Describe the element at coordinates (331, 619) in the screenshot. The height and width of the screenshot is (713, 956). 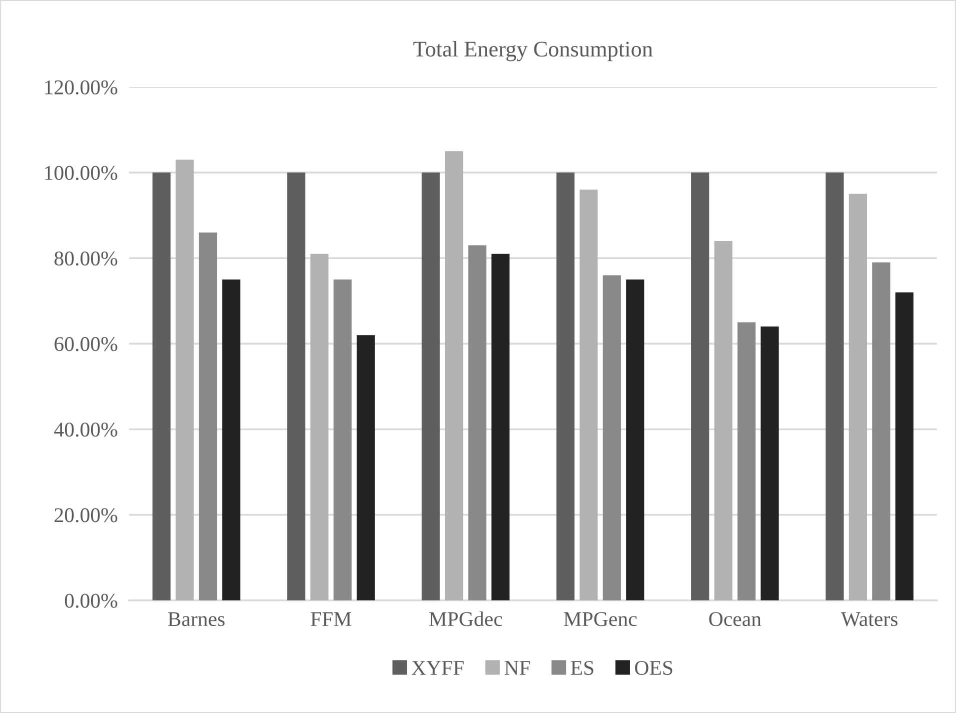
I see `x-tick-label: FFM` at that location.